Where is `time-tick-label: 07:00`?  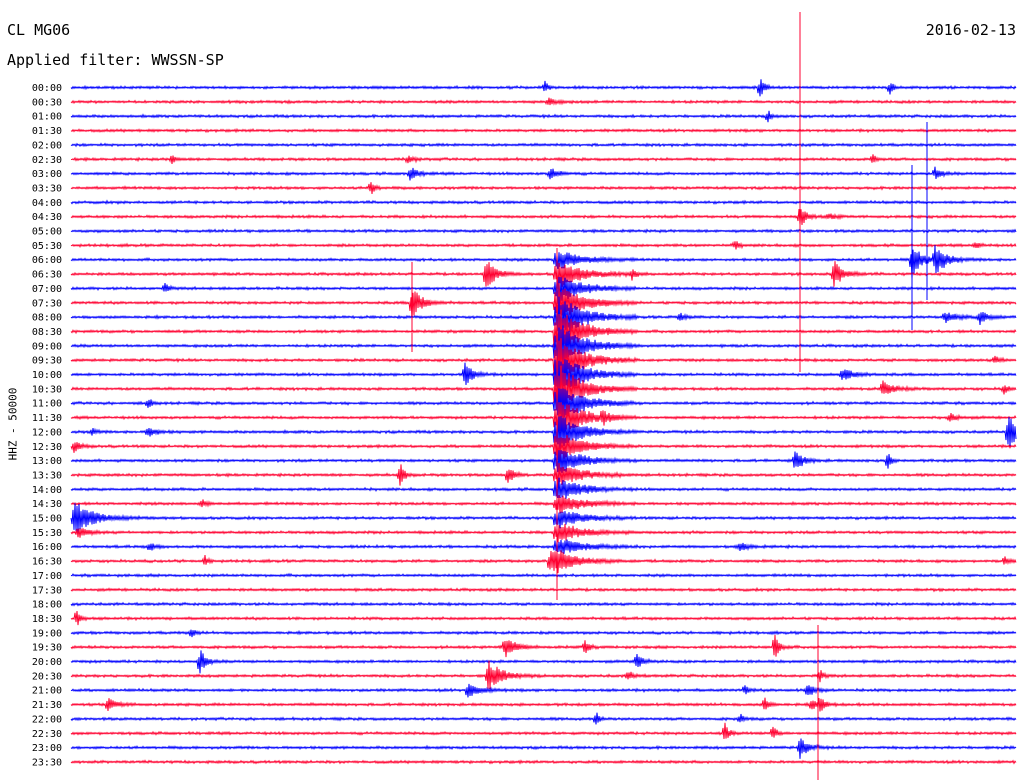 time-tick-label: 07:00 is located at coordinates (47, 289).